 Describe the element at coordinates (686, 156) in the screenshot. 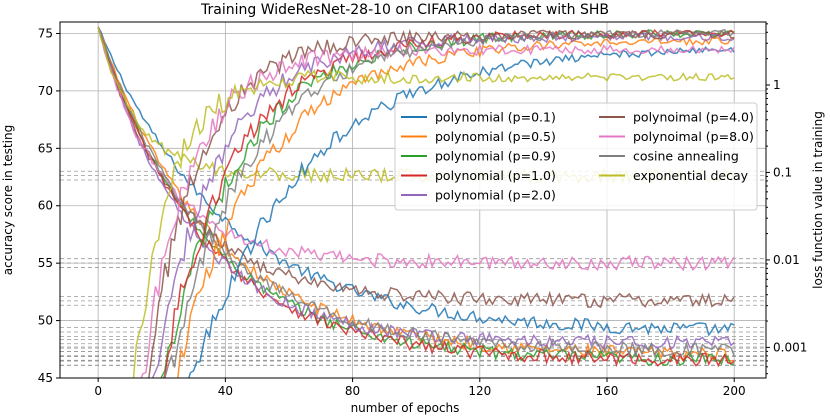

I see `legend-label: cosine annealing` at that location.